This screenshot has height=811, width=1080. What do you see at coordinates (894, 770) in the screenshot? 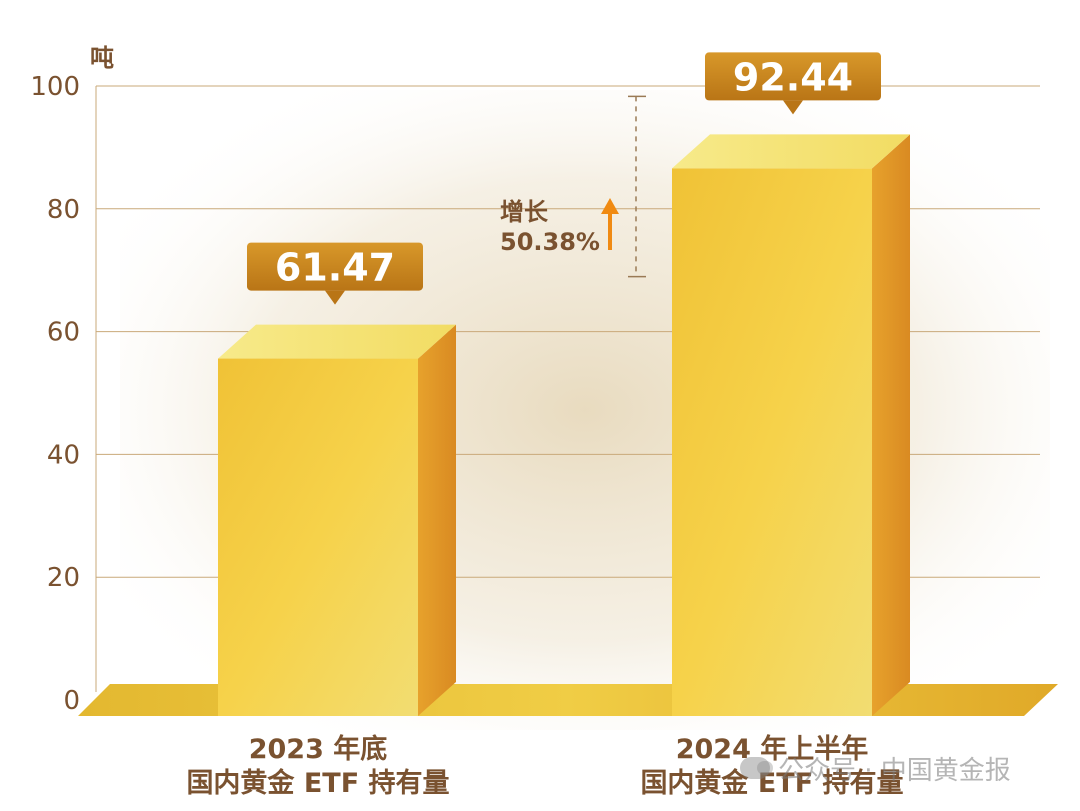
I see `watermark-text: 公众号 · 中国黄金报` at bounding box center [894, 770].